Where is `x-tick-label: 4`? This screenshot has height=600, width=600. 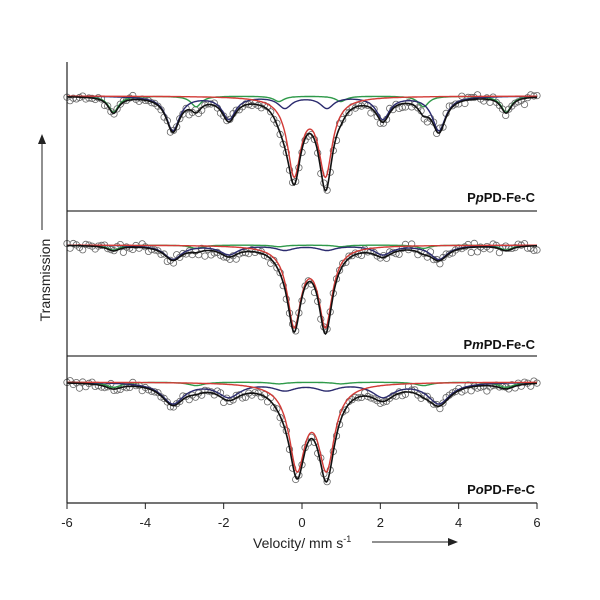 x-tick-label: 4 is located at coordinates (458, 522).